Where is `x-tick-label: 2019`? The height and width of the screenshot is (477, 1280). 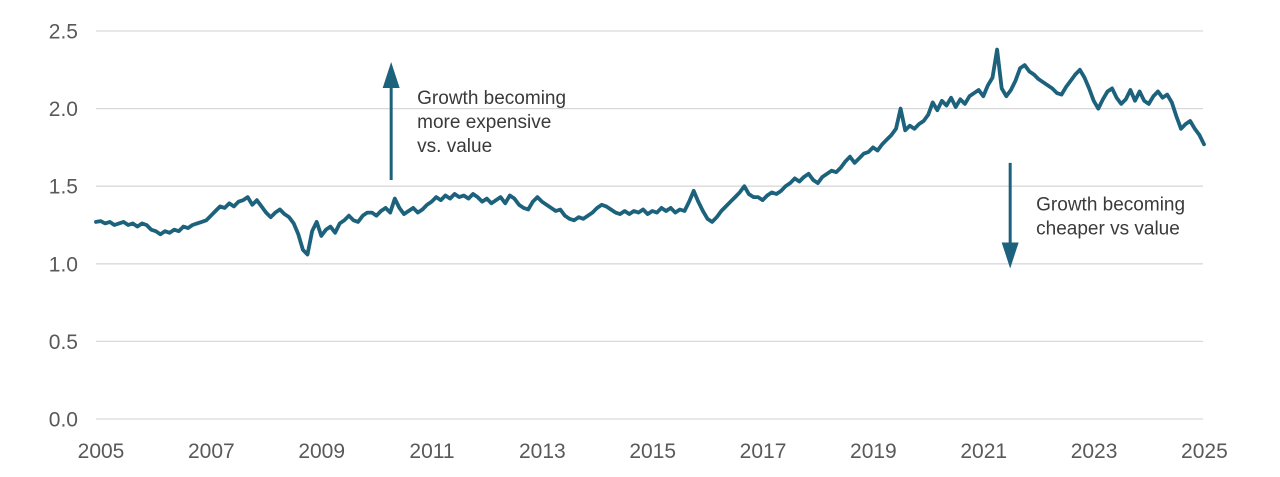
x-tick-label: 2019 is located at coordinates (873, 451).